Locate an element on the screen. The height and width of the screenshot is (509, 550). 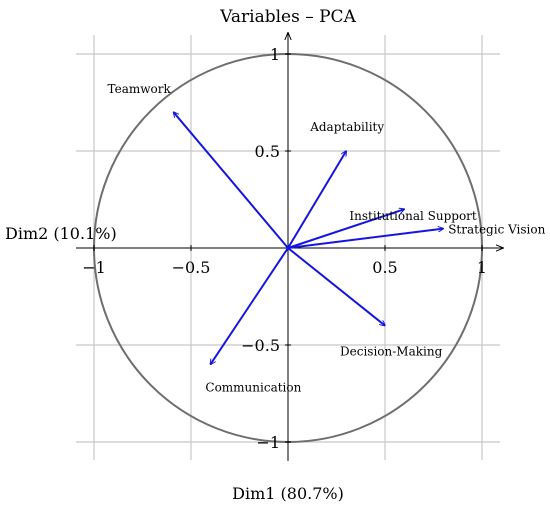
variable-label: Decision-Making is located at coordinates (391, 352).